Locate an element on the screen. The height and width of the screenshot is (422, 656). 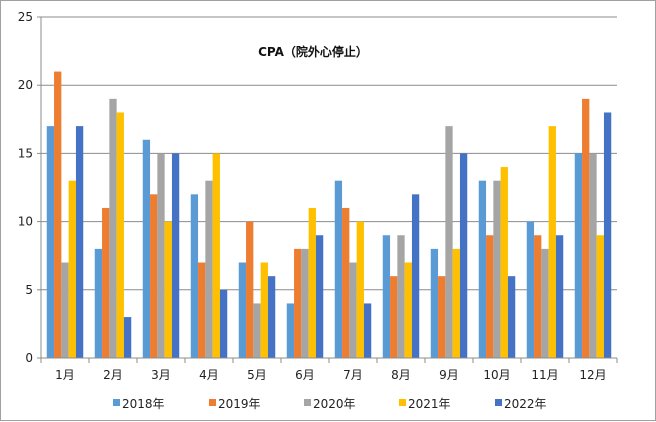
legend-label: 2020年 is located at coordinates (334, 404).